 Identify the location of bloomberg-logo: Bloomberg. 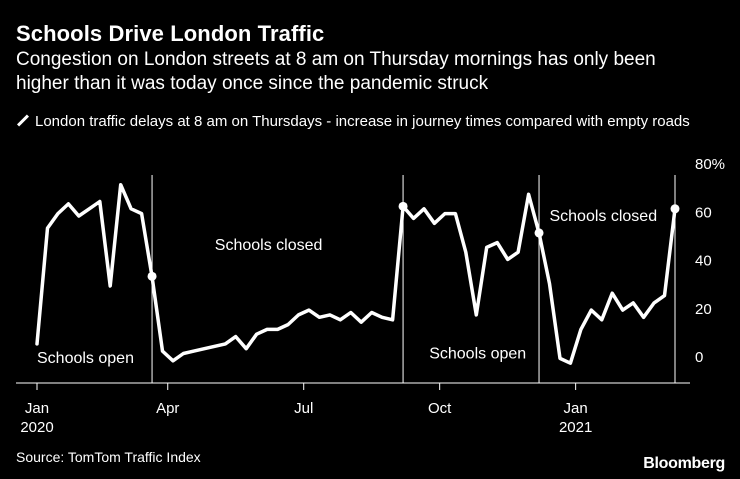
(684, 463).